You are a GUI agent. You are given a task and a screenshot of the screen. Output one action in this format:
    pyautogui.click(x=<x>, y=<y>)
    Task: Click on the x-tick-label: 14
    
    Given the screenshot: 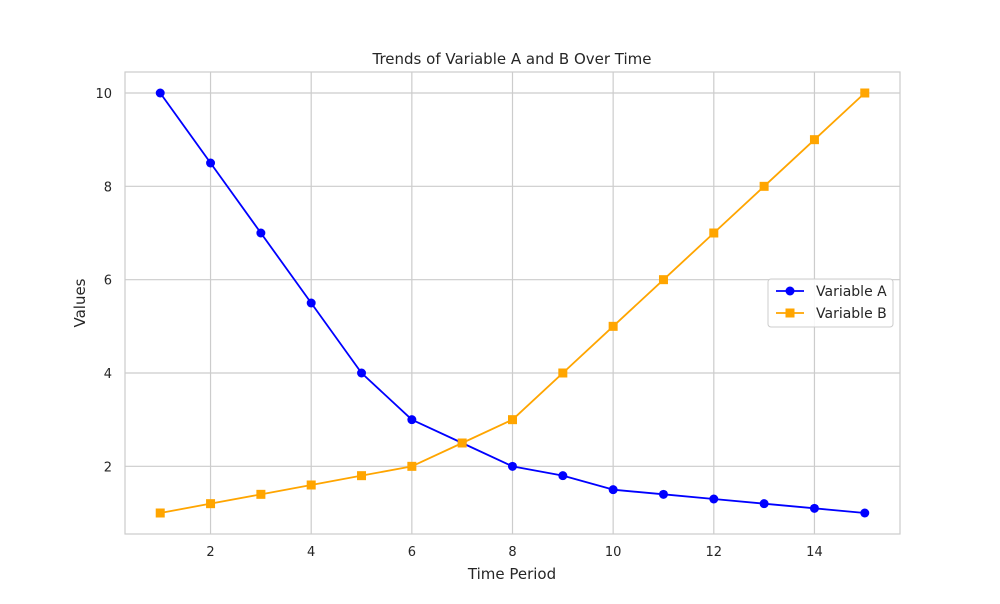 What is the action you would take?
    pyautogui.click(x=814, y=552)
    